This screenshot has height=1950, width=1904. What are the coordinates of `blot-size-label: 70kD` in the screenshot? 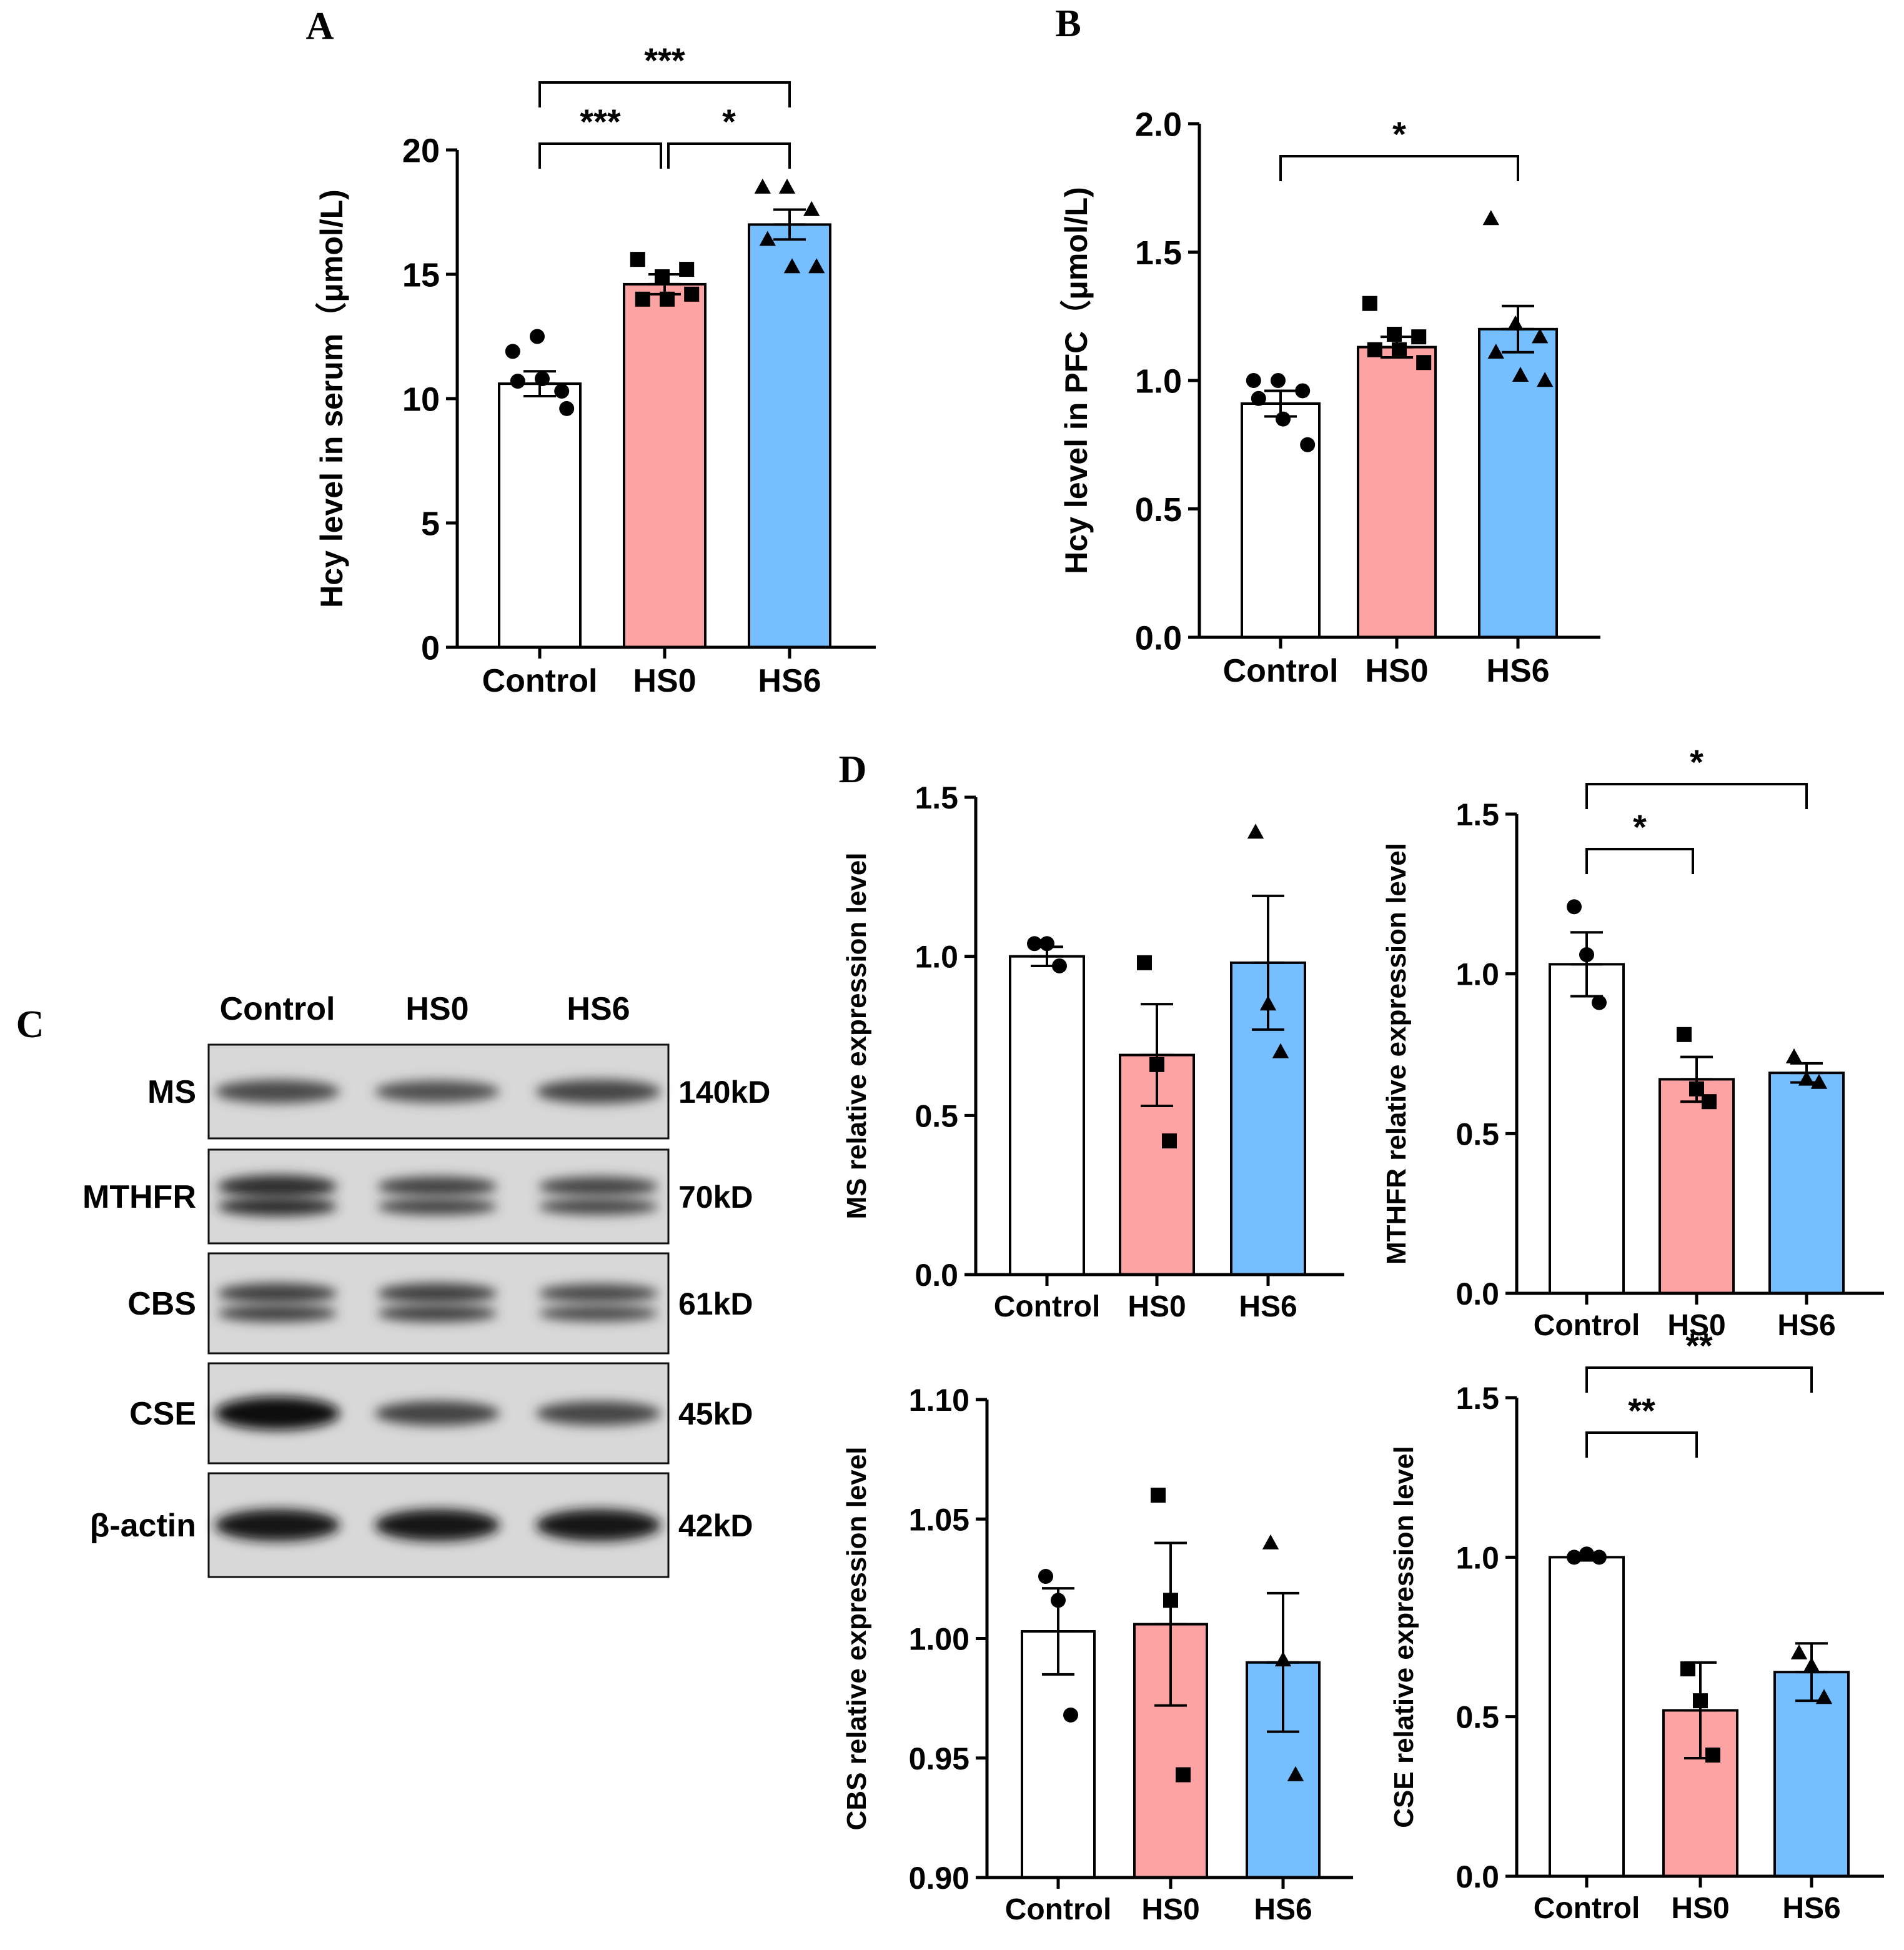 It's located at (715, 1197).